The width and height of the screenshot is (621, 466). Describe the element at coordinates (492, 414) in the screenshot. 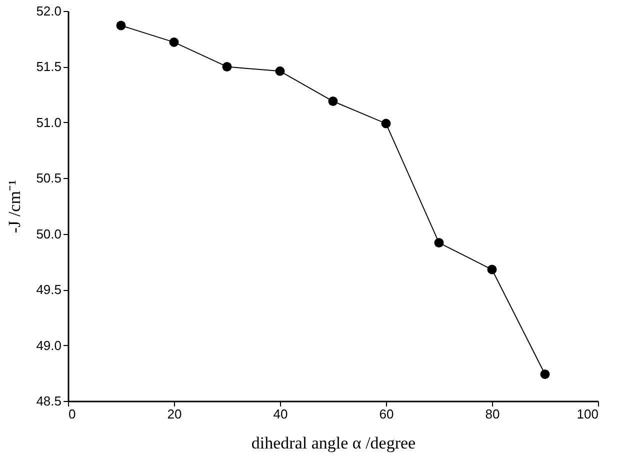

I see `x-tick-label: 80` at that location.